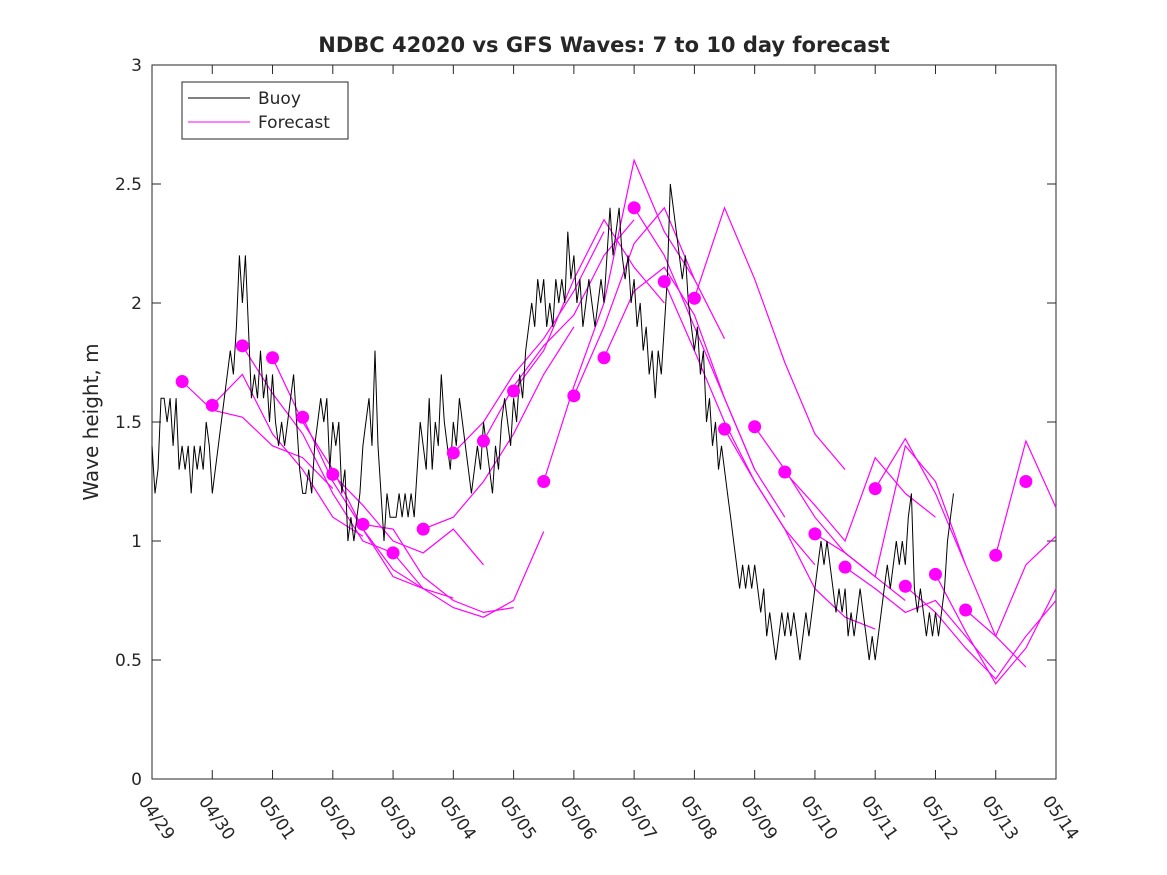 The width and height of the screenshot is (1167, 875). What do you see at coordinates (136, 304) in the screenshot?
I see `y-tick-label: 2` at bounding box center [136, 304].